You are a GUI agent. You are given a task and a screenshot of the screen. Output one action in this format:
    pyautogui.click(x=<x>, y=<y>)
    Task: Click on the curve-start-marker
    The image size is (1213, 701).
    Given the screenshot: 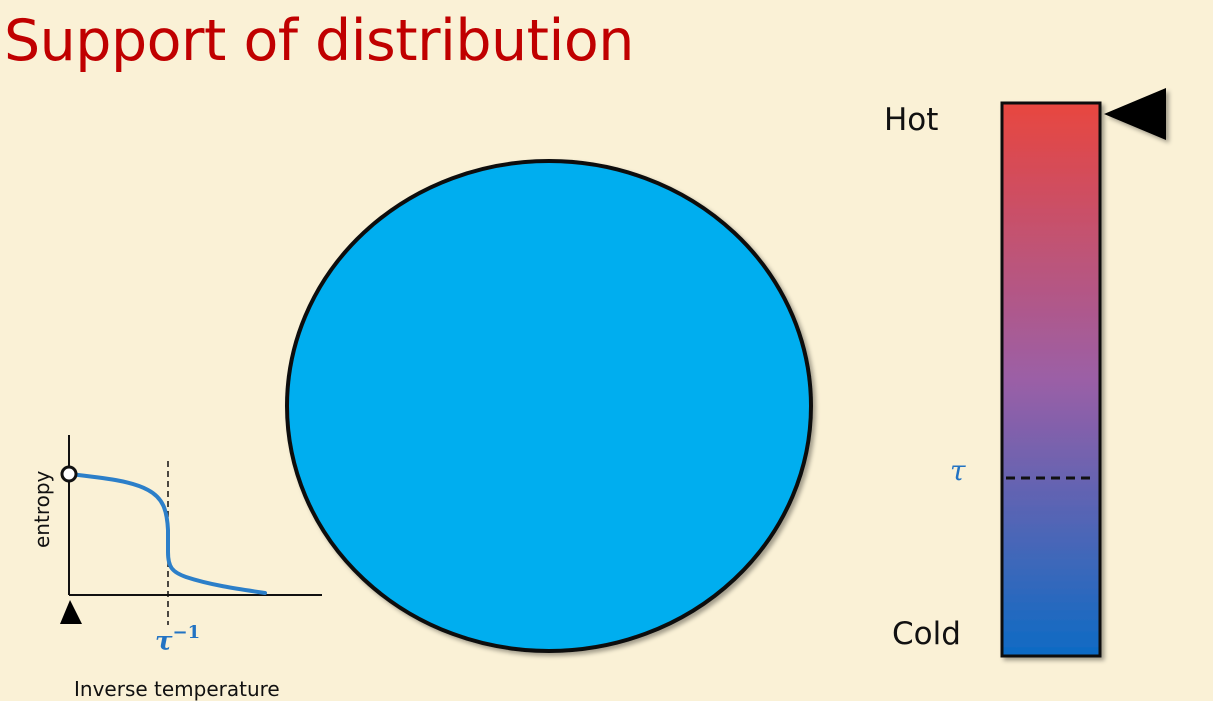 What is the action you would take?
    pyautogui.click(x=69, y=474)
    